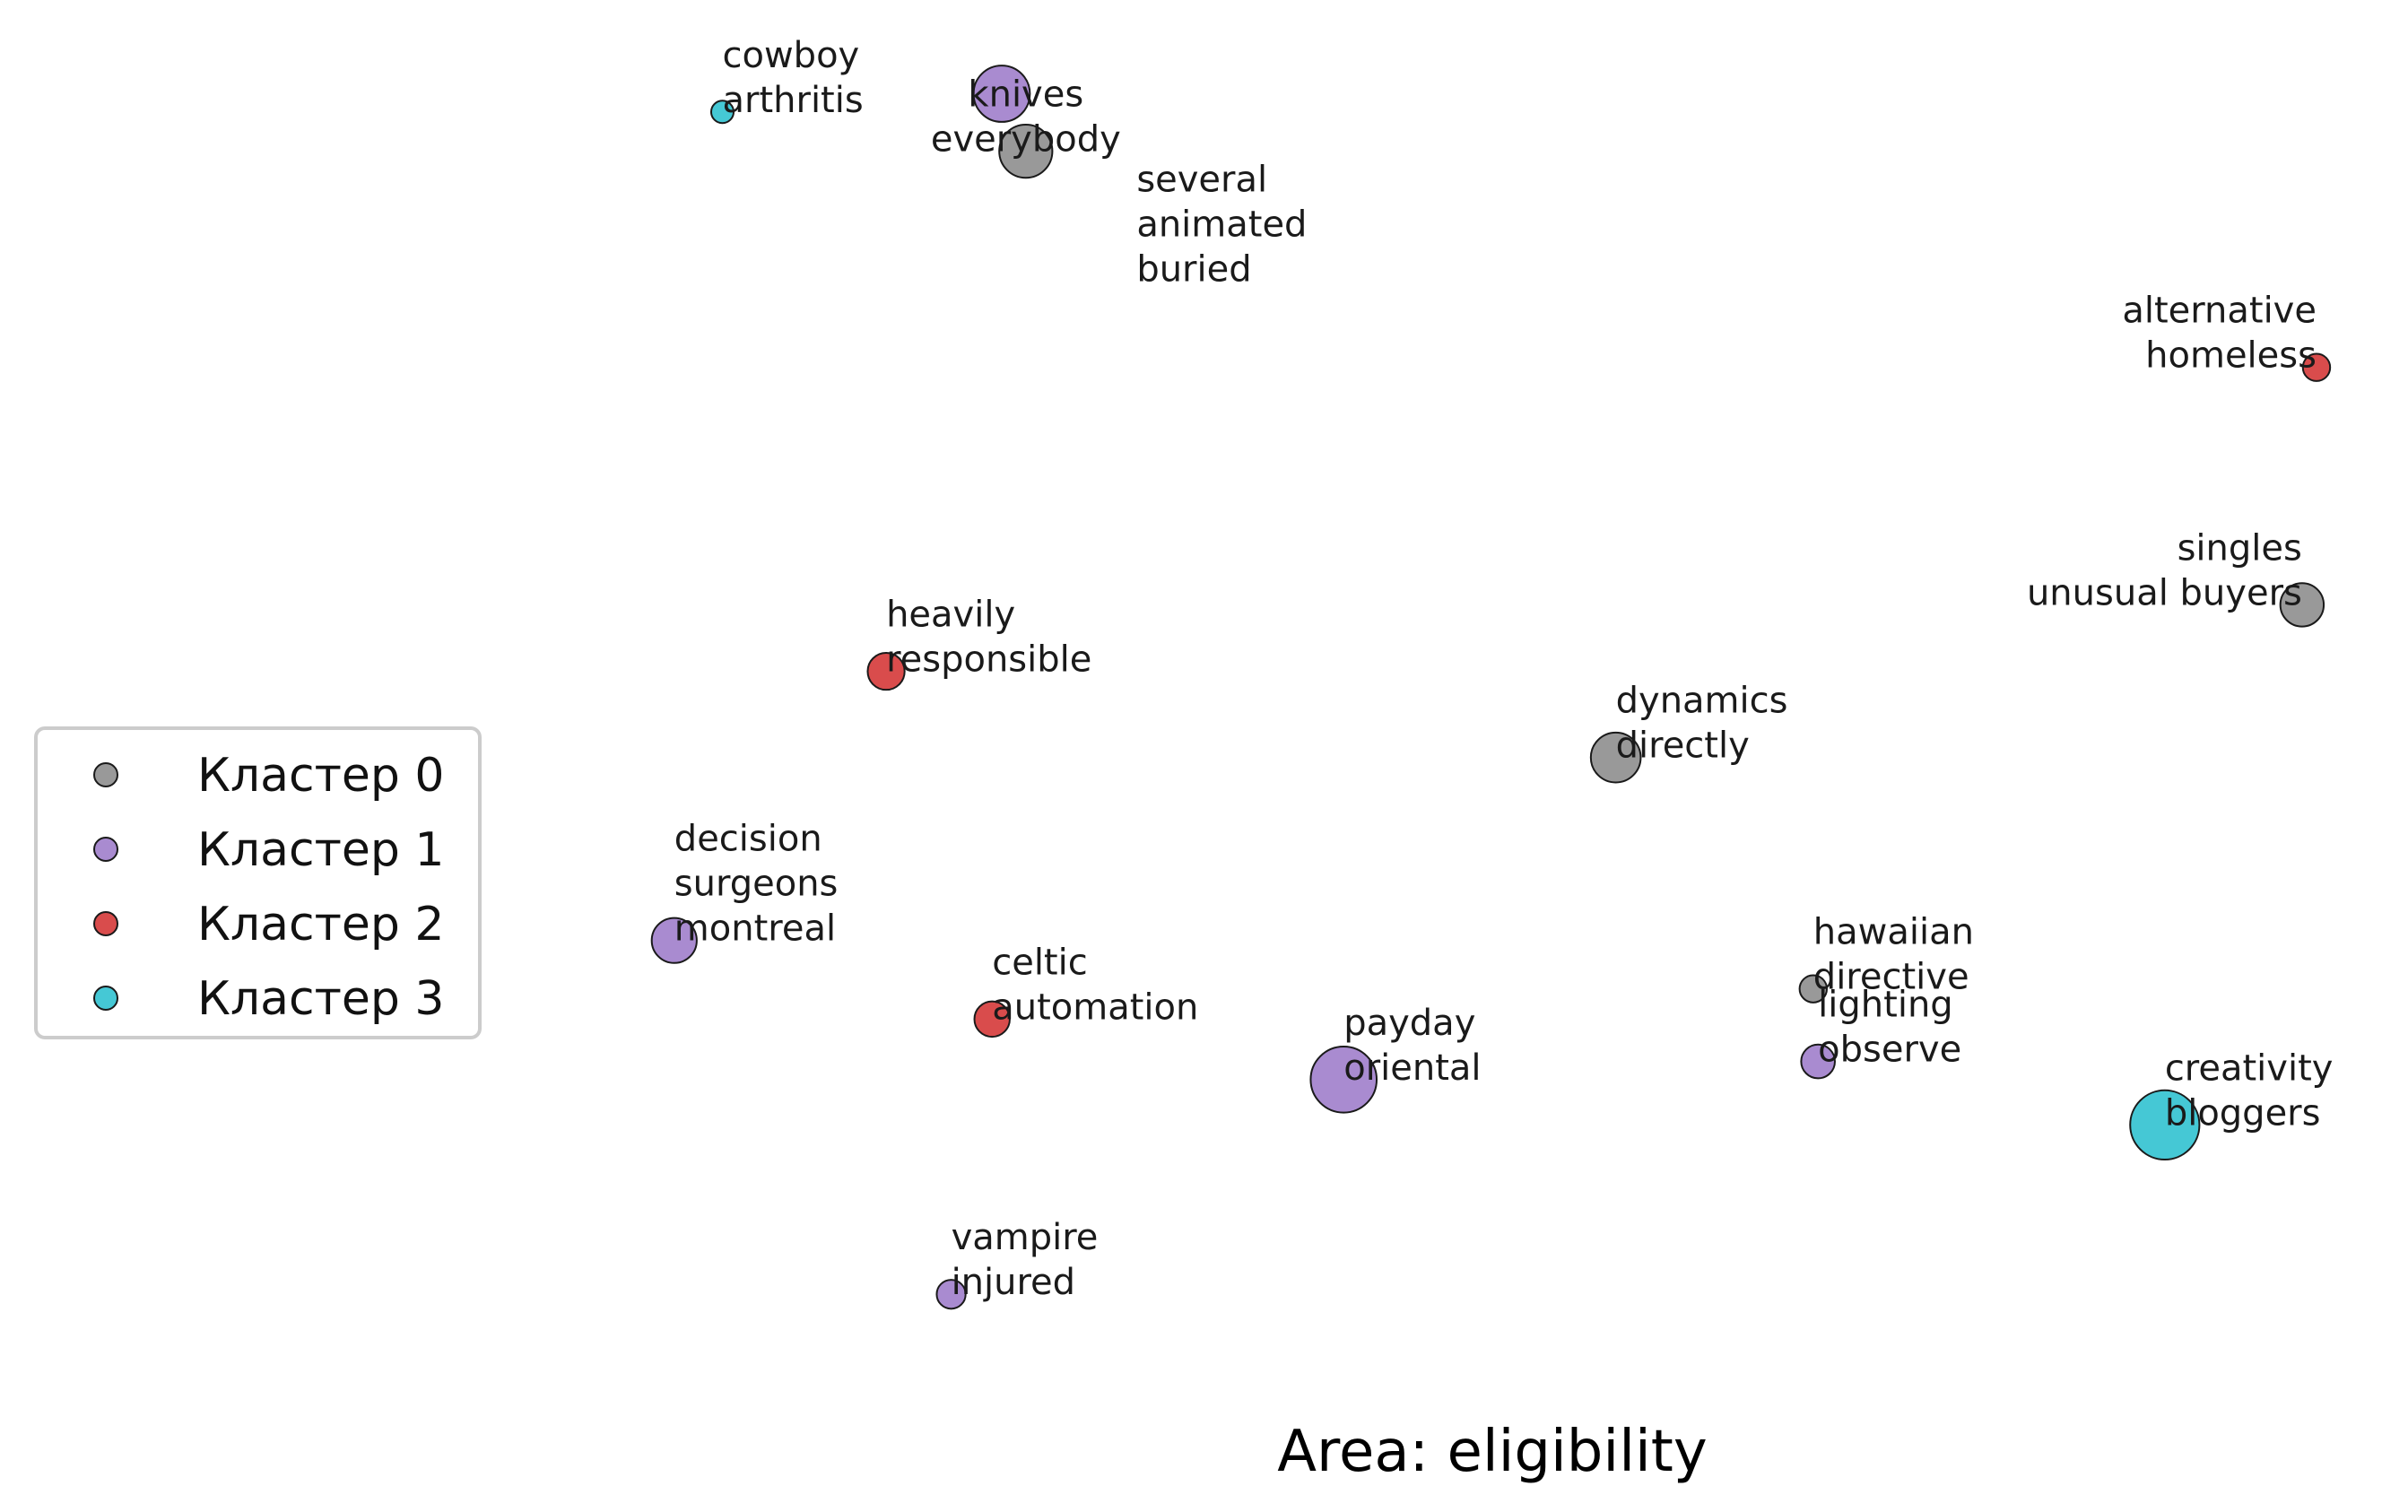 This screenshot has height=1512, width=2408. What do you see at coordinates (1894, 932) in the screenshot?
I see `point-label-line: hawaiian` at bounding box center [1894, 932].